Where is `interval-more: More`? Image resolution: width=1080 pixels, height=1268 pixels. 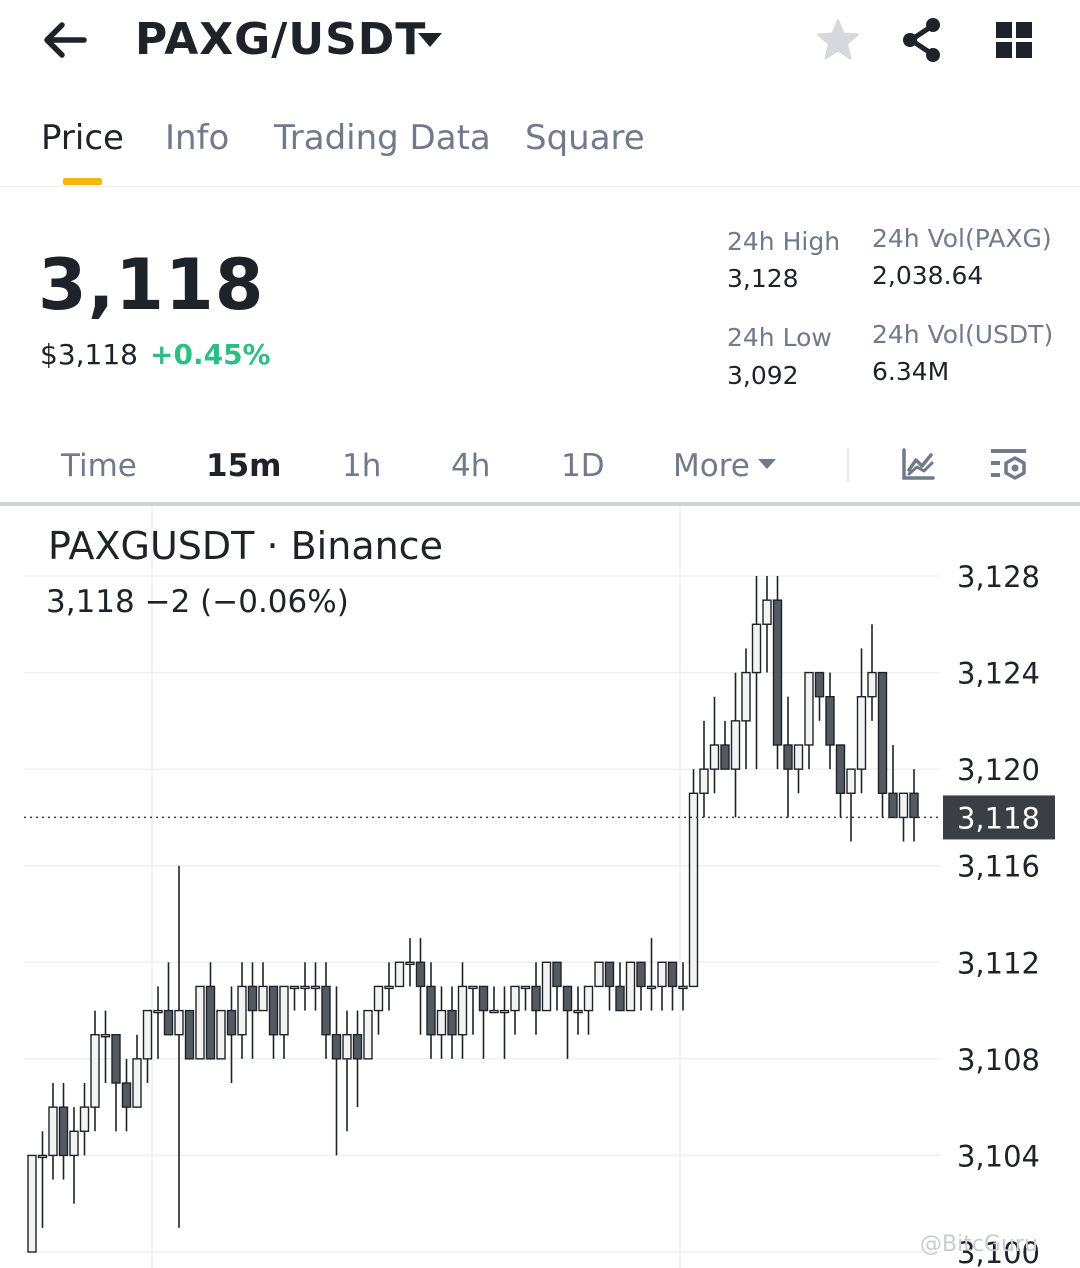 interval-more: More is located at coordinates (711, 466).